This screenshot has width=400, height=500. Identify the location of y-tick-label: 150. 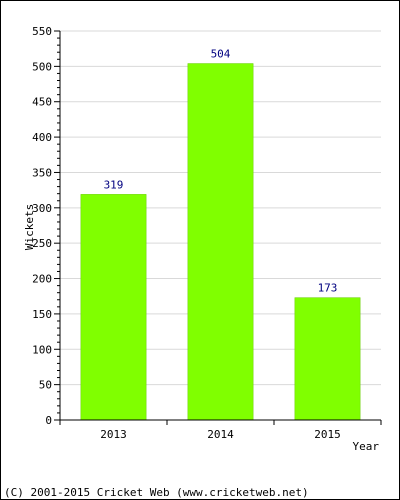
(42, 314).